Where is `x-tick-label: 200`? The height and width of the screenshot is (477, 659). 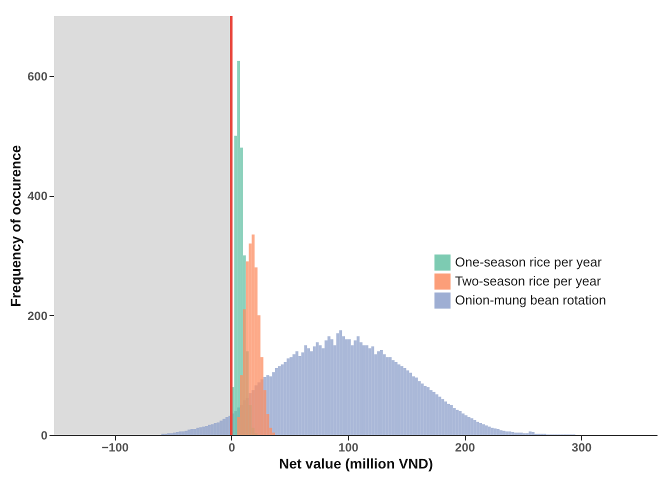 x-tick-label: 200 is located at coordinates (465, 447).